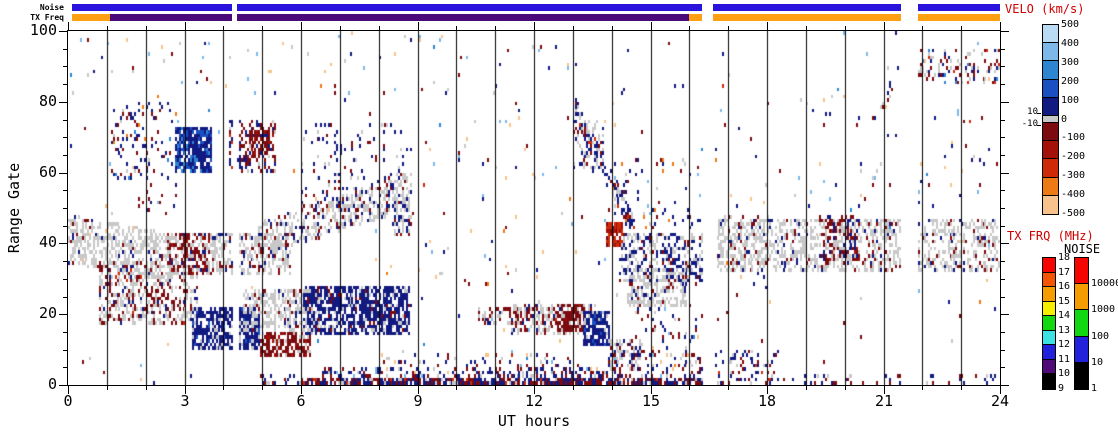 Image resolution: width=1118 pixels, height=435 pixels. Describe the element at coordinates (301, 401) in the screenshot. I see `x-tick-label: 6` at that location.